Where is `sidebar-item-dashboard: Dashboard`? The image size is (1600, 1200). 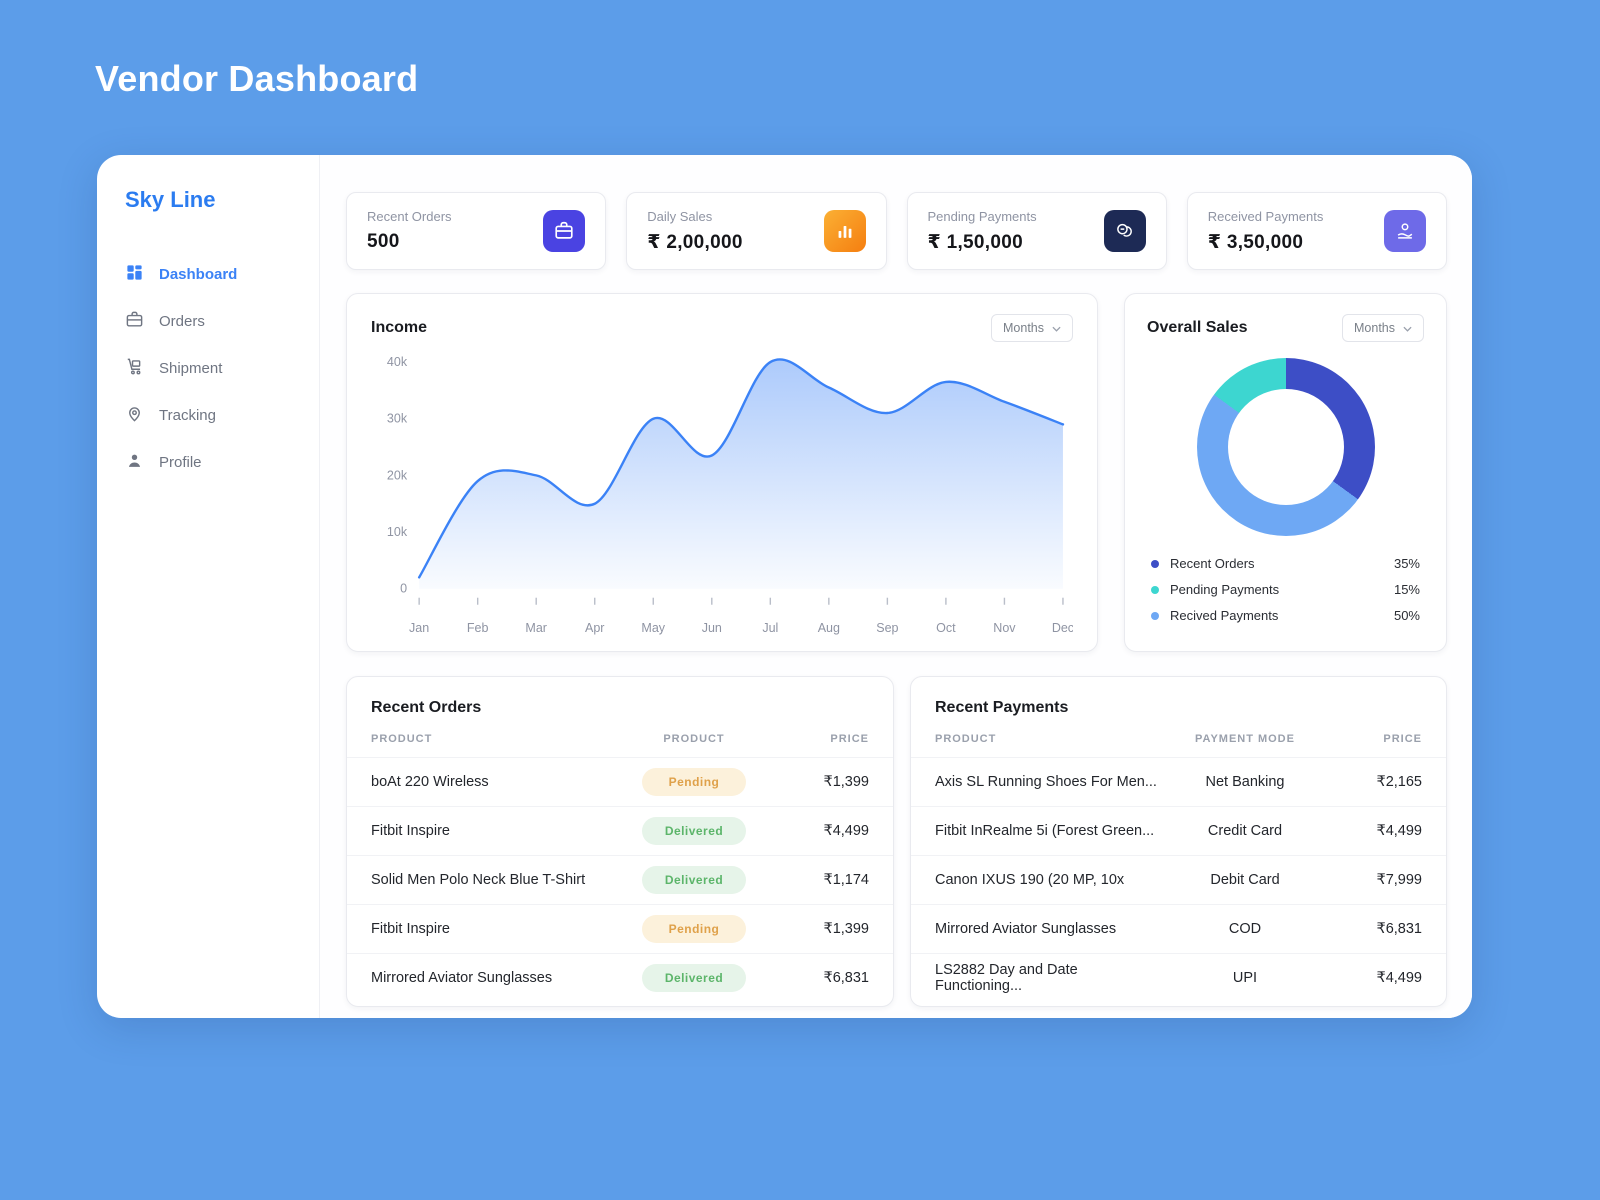 sidebar-item-dashboard: Dashboard is located at coordinates (213, 274).